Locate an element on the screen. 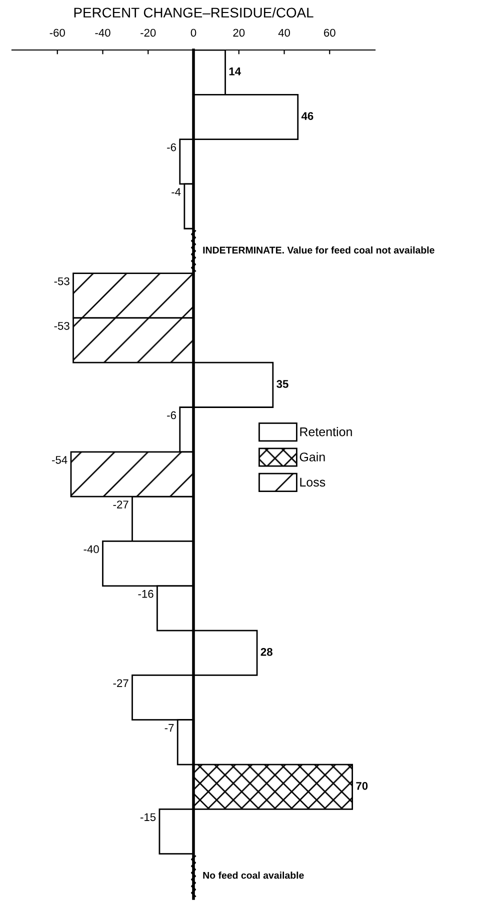 The image size is (498, 903). data-label: -15 is located at coordinates (148, 817).